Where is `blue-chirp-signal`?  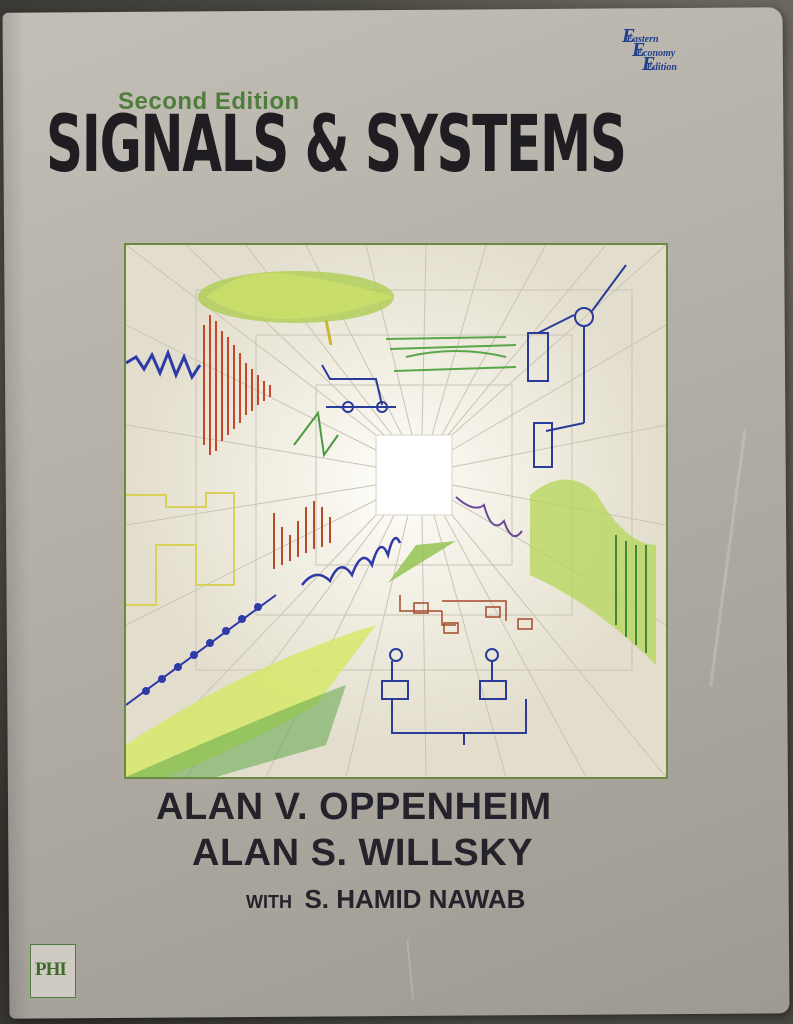 blue-chirp-signal is located at coordinates (351, 561).